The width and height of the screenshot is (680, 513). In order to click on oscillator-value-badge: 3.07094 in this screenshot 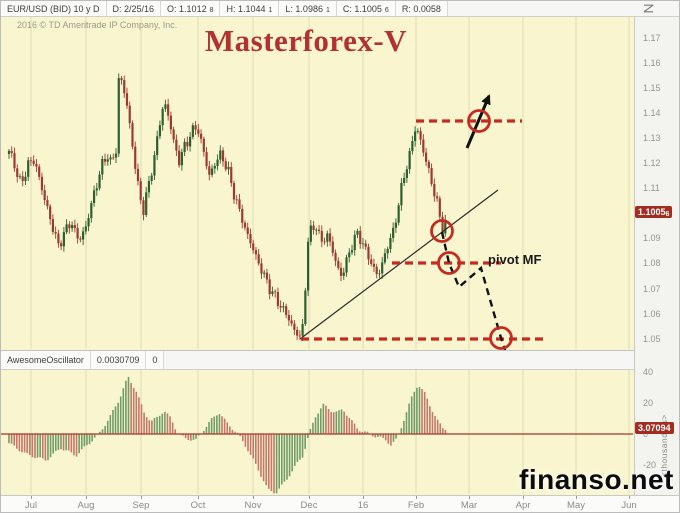, I will do `click(654, 428)`.